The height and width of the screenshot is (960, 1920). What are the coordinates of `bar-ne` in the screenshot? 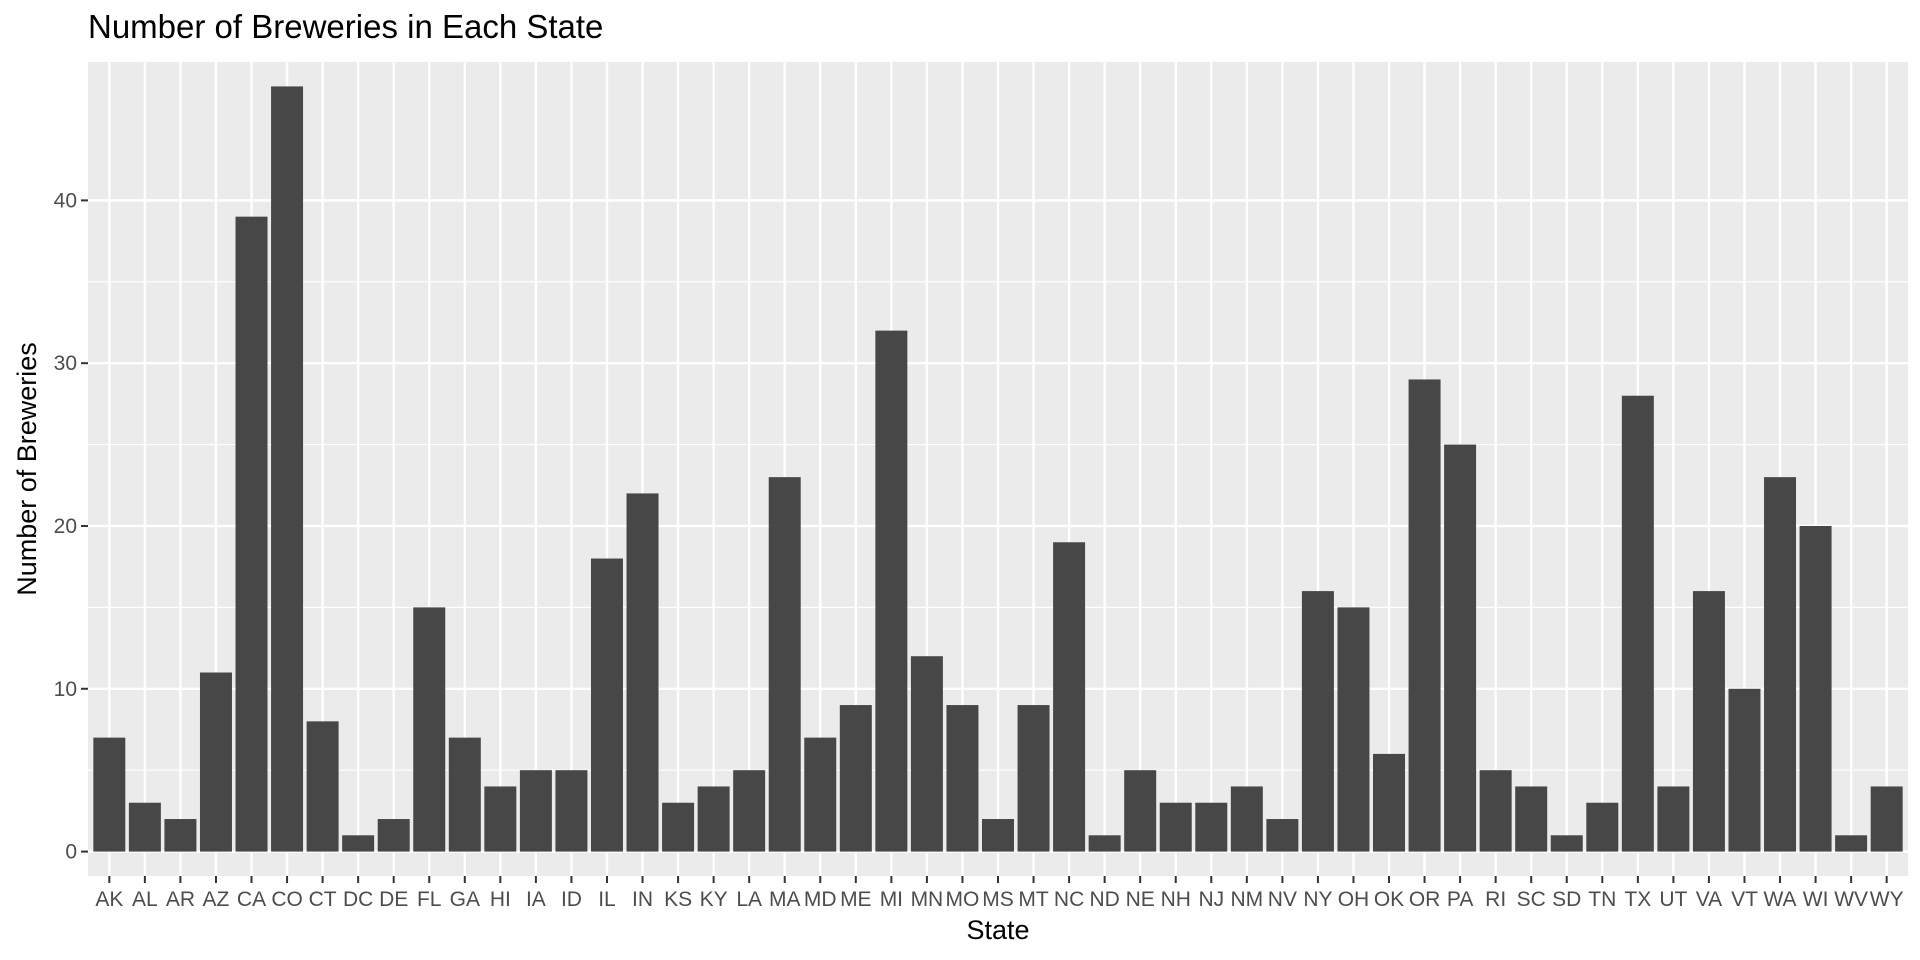 It's located at (1140, 811).